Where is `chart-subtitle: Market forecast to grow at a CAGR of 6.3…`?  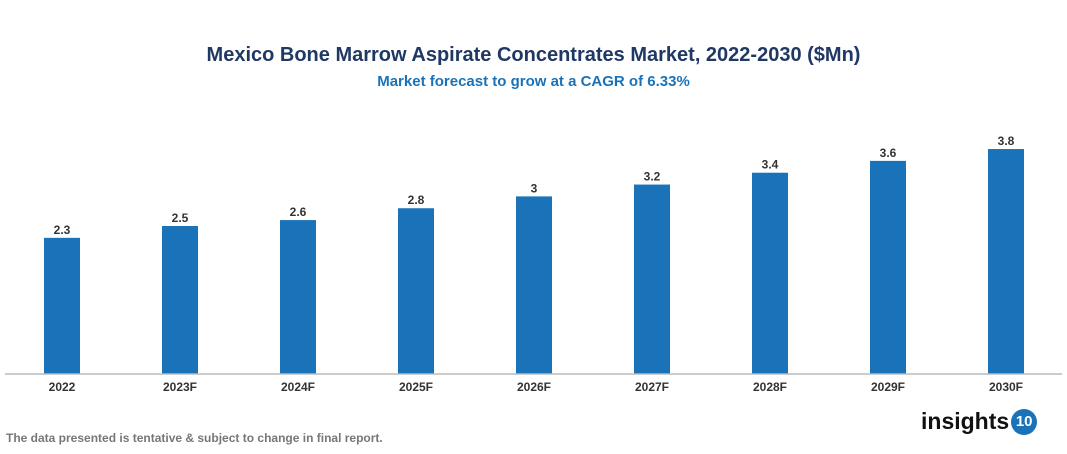 chart-subtitle: Market forecast to grow at a CAGR of 6.3… is located at coordinates (533, 81).